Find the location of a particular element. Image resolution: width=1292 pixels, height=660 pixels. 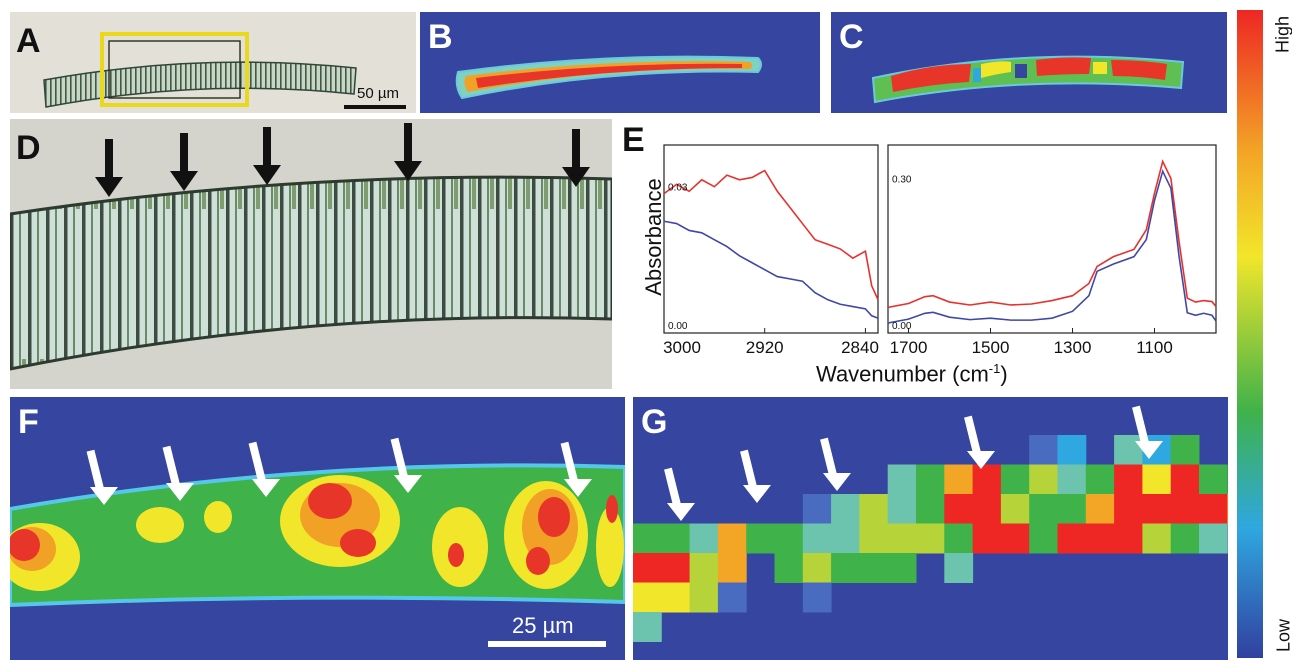

x-tick-label: 1300 is located at coordinates (1073, 347).